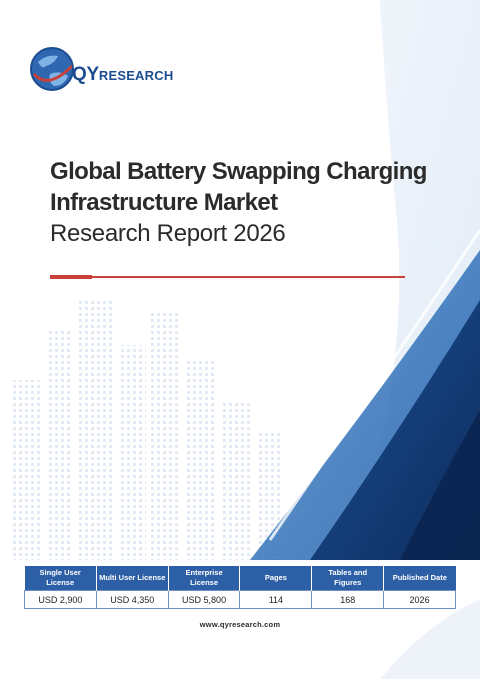 This screenshot has height=679, width=480. I want to click on qyresearch-logo: QYRESEARCH, so click(100, 72).